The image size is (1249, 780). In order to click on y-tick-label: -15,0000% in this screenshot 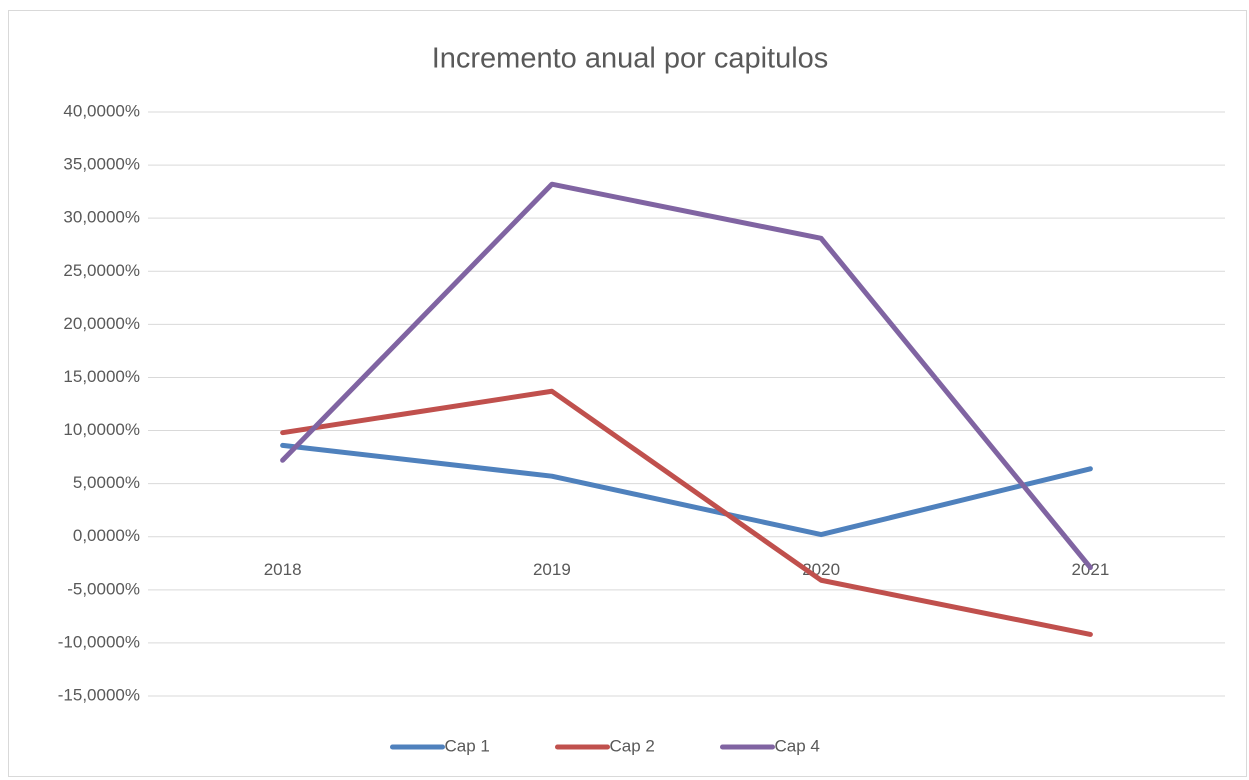, I will do `click(99, 694)`.